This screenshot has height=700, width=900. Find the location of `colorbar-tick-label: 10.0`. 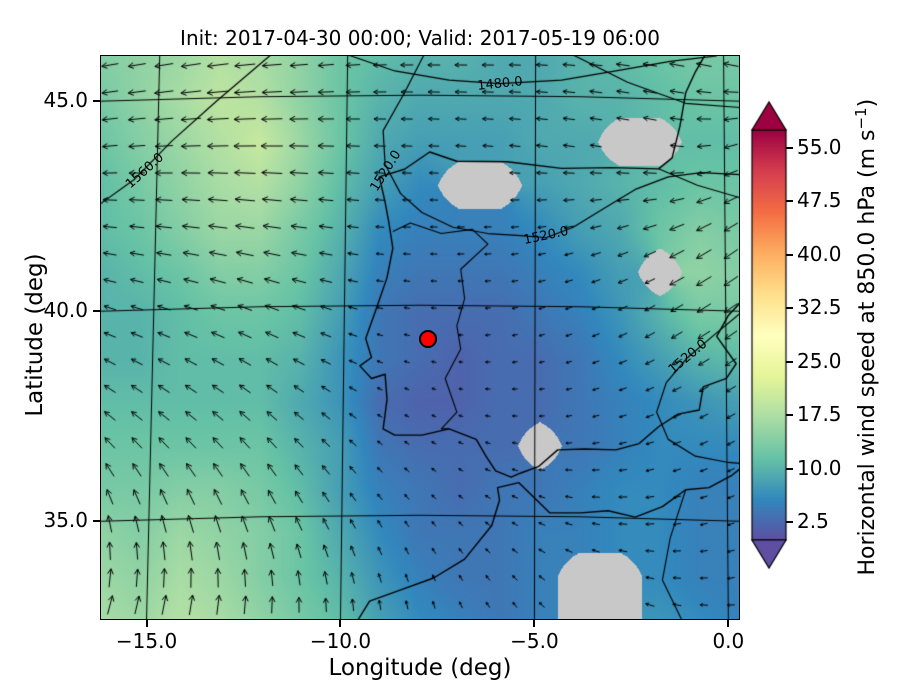

colorbar-tick-label: 10.0 is located at coordinates (819, 467).